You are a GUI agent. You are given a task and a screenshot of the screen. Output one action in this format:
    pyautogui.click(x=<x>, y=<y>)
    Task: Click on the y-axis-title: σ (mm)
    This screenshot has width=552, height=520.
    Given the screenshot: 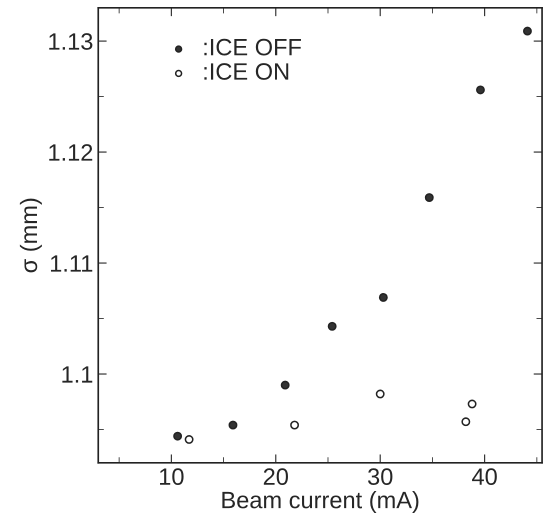 What is the action you would take?
    pyautogui.click(x=31, y=235)
    